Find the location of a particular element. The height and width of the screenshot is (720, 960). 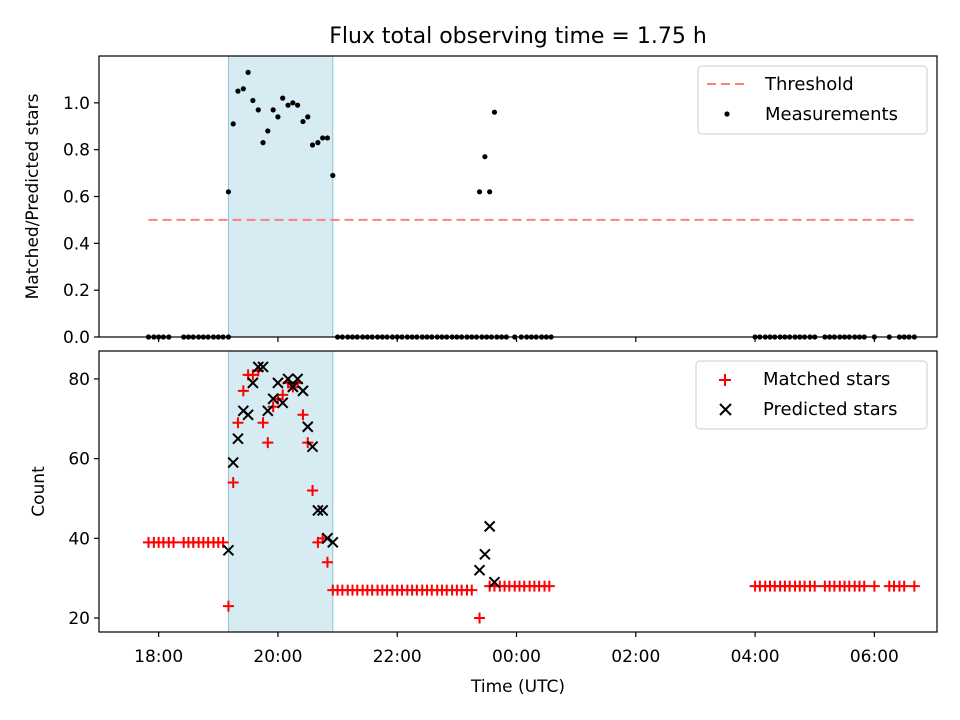

x-tick-label: 04:00 is located at coordinates (755, 657).